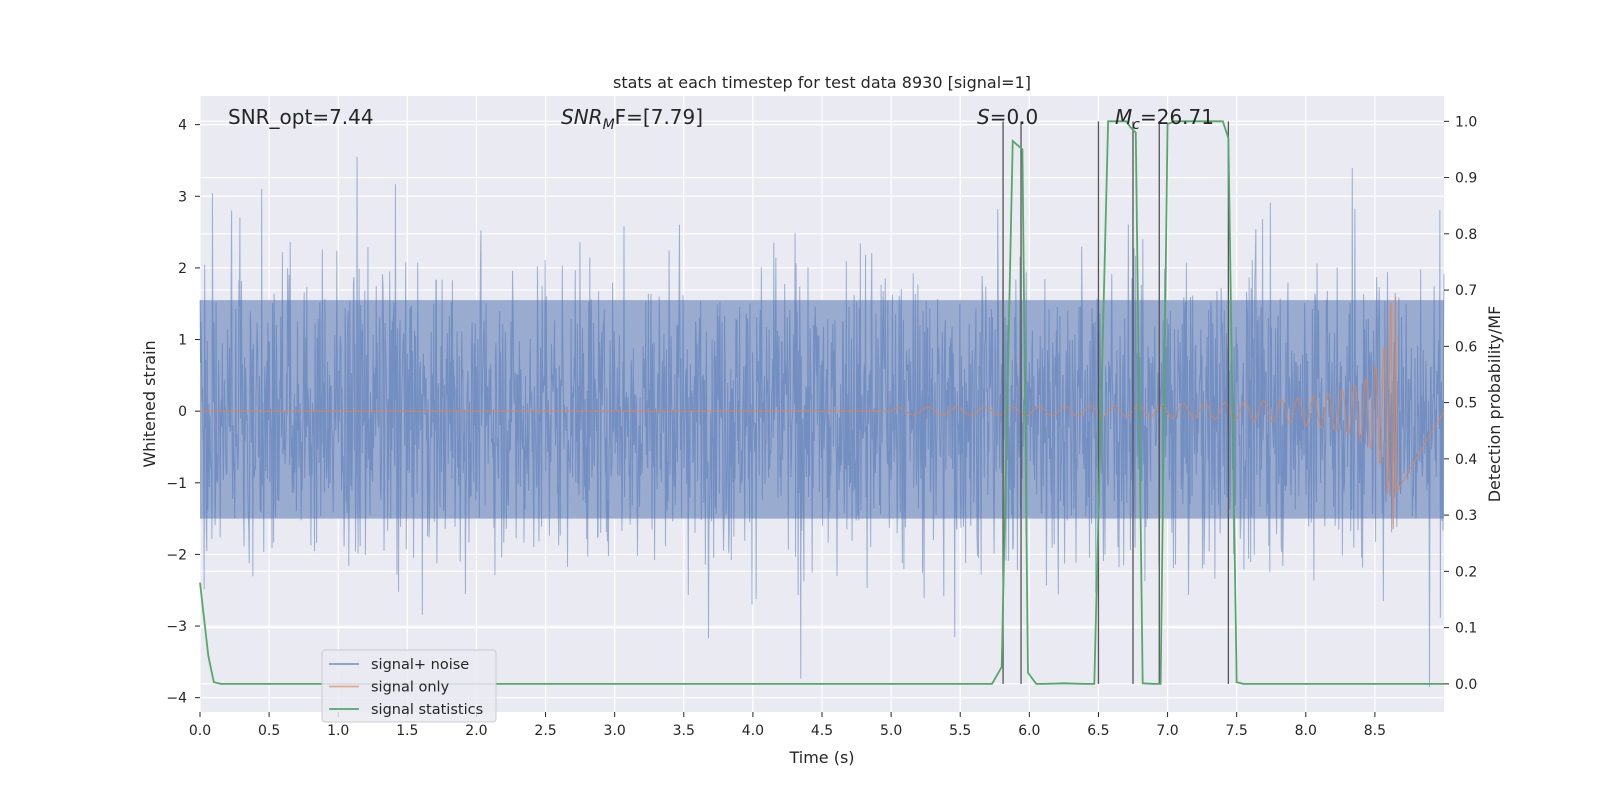 The height and width of the screenshot is (800, 1600). Describe the element at coordinates (1164, 119) in the screenshot. I see `annotation-chirp-mass: Mc=26.71` at that location.